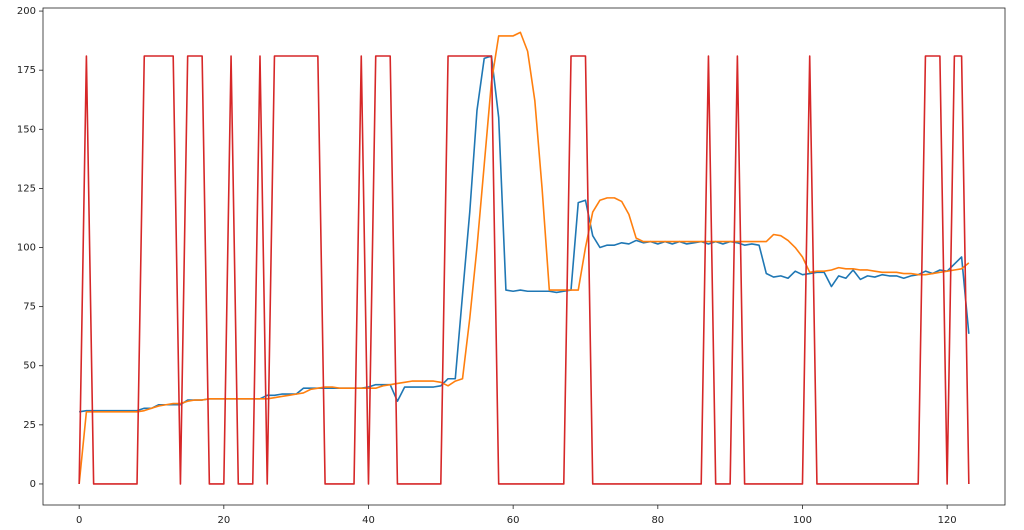 The height and width of the screenshot is (530, 1024). What do you see at coordinates (947, 520) in the screenshot?
I see `x-tick-label: 120` at bounding box center [947, 520].